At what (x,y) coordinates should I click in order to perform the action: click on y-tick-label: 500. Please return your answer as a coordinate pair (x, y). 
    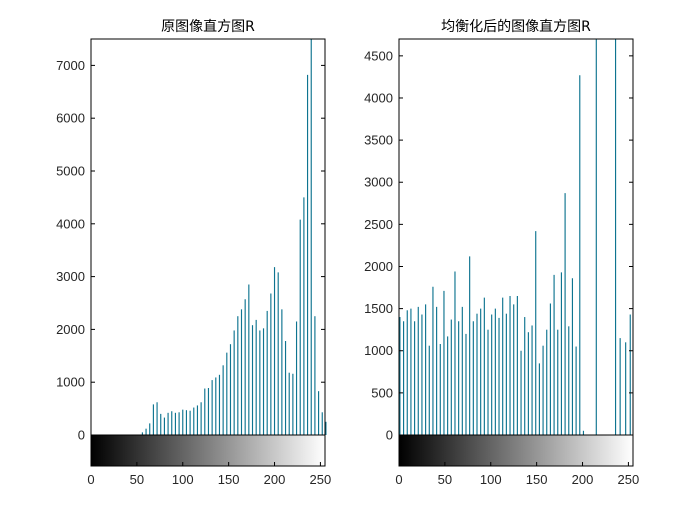
    Looking at the image, I should click on (382, 392).